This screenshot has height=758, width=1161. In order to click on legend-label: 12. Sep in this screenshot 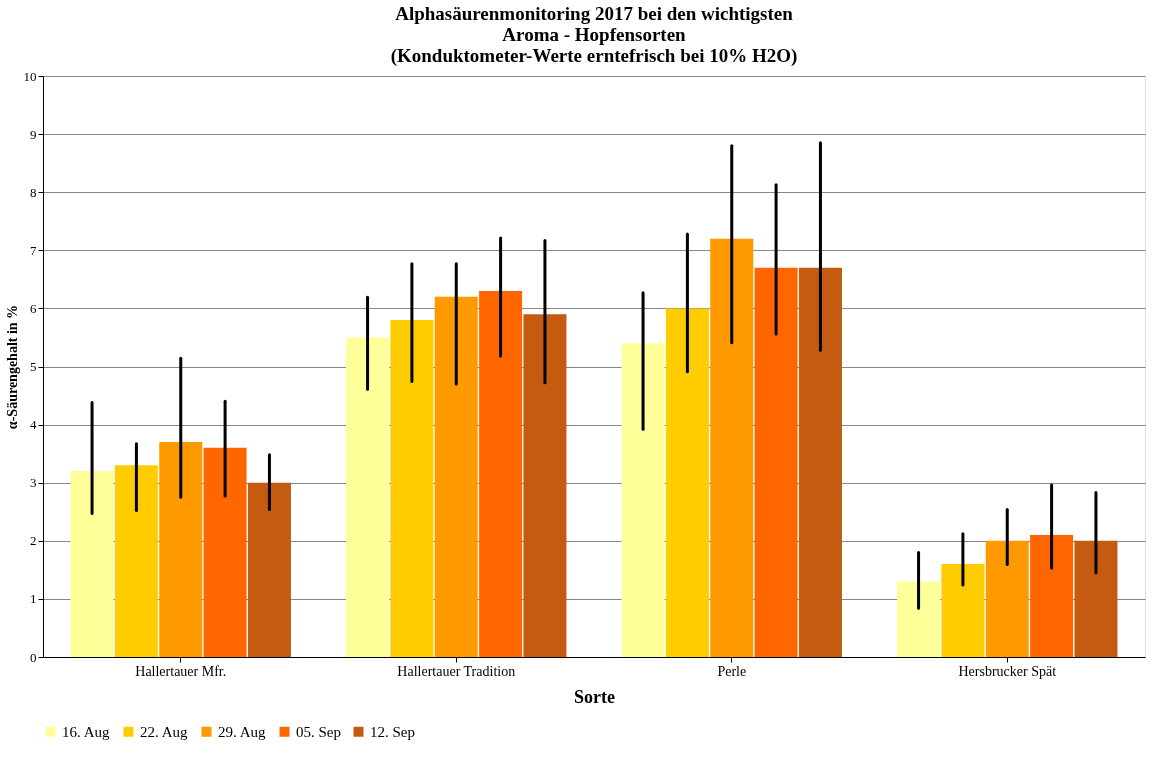, I will do `click(392, 731)`.